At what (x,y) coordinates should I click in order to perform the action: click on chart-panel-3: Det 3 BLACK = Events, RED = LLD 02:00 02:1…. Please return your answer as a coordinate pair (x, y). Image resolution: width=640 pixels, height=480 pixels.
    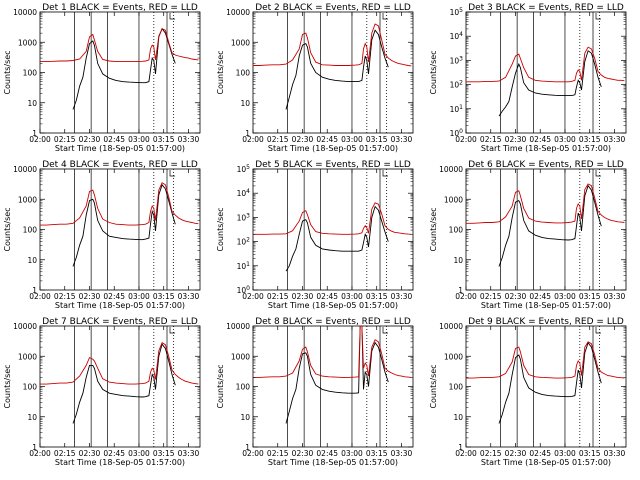
    Looking at the image, I should click on (528, 78).